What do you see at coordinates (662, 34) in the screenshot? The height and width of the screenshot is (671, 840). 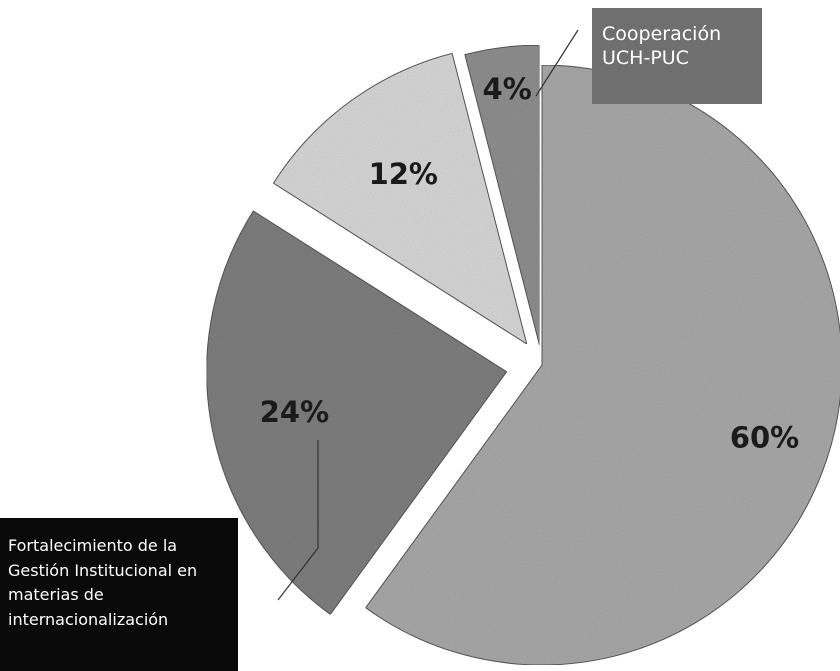 I see `callout-line: Cooperación` at bounding box center [662, 34].